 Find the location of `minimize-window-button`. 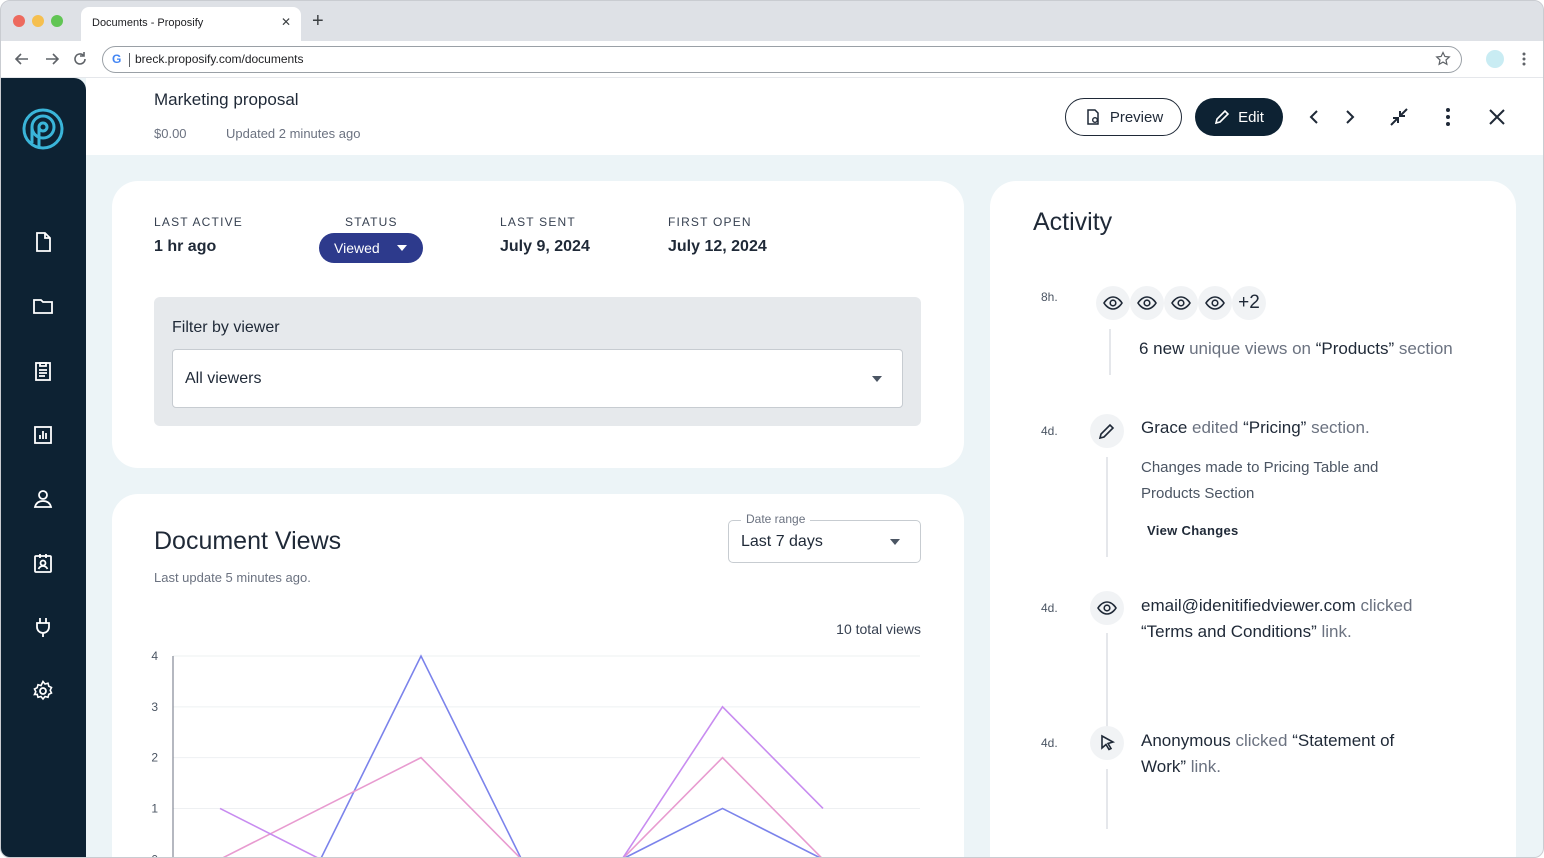

minimize-window-button is located at coordinates (38, 21).